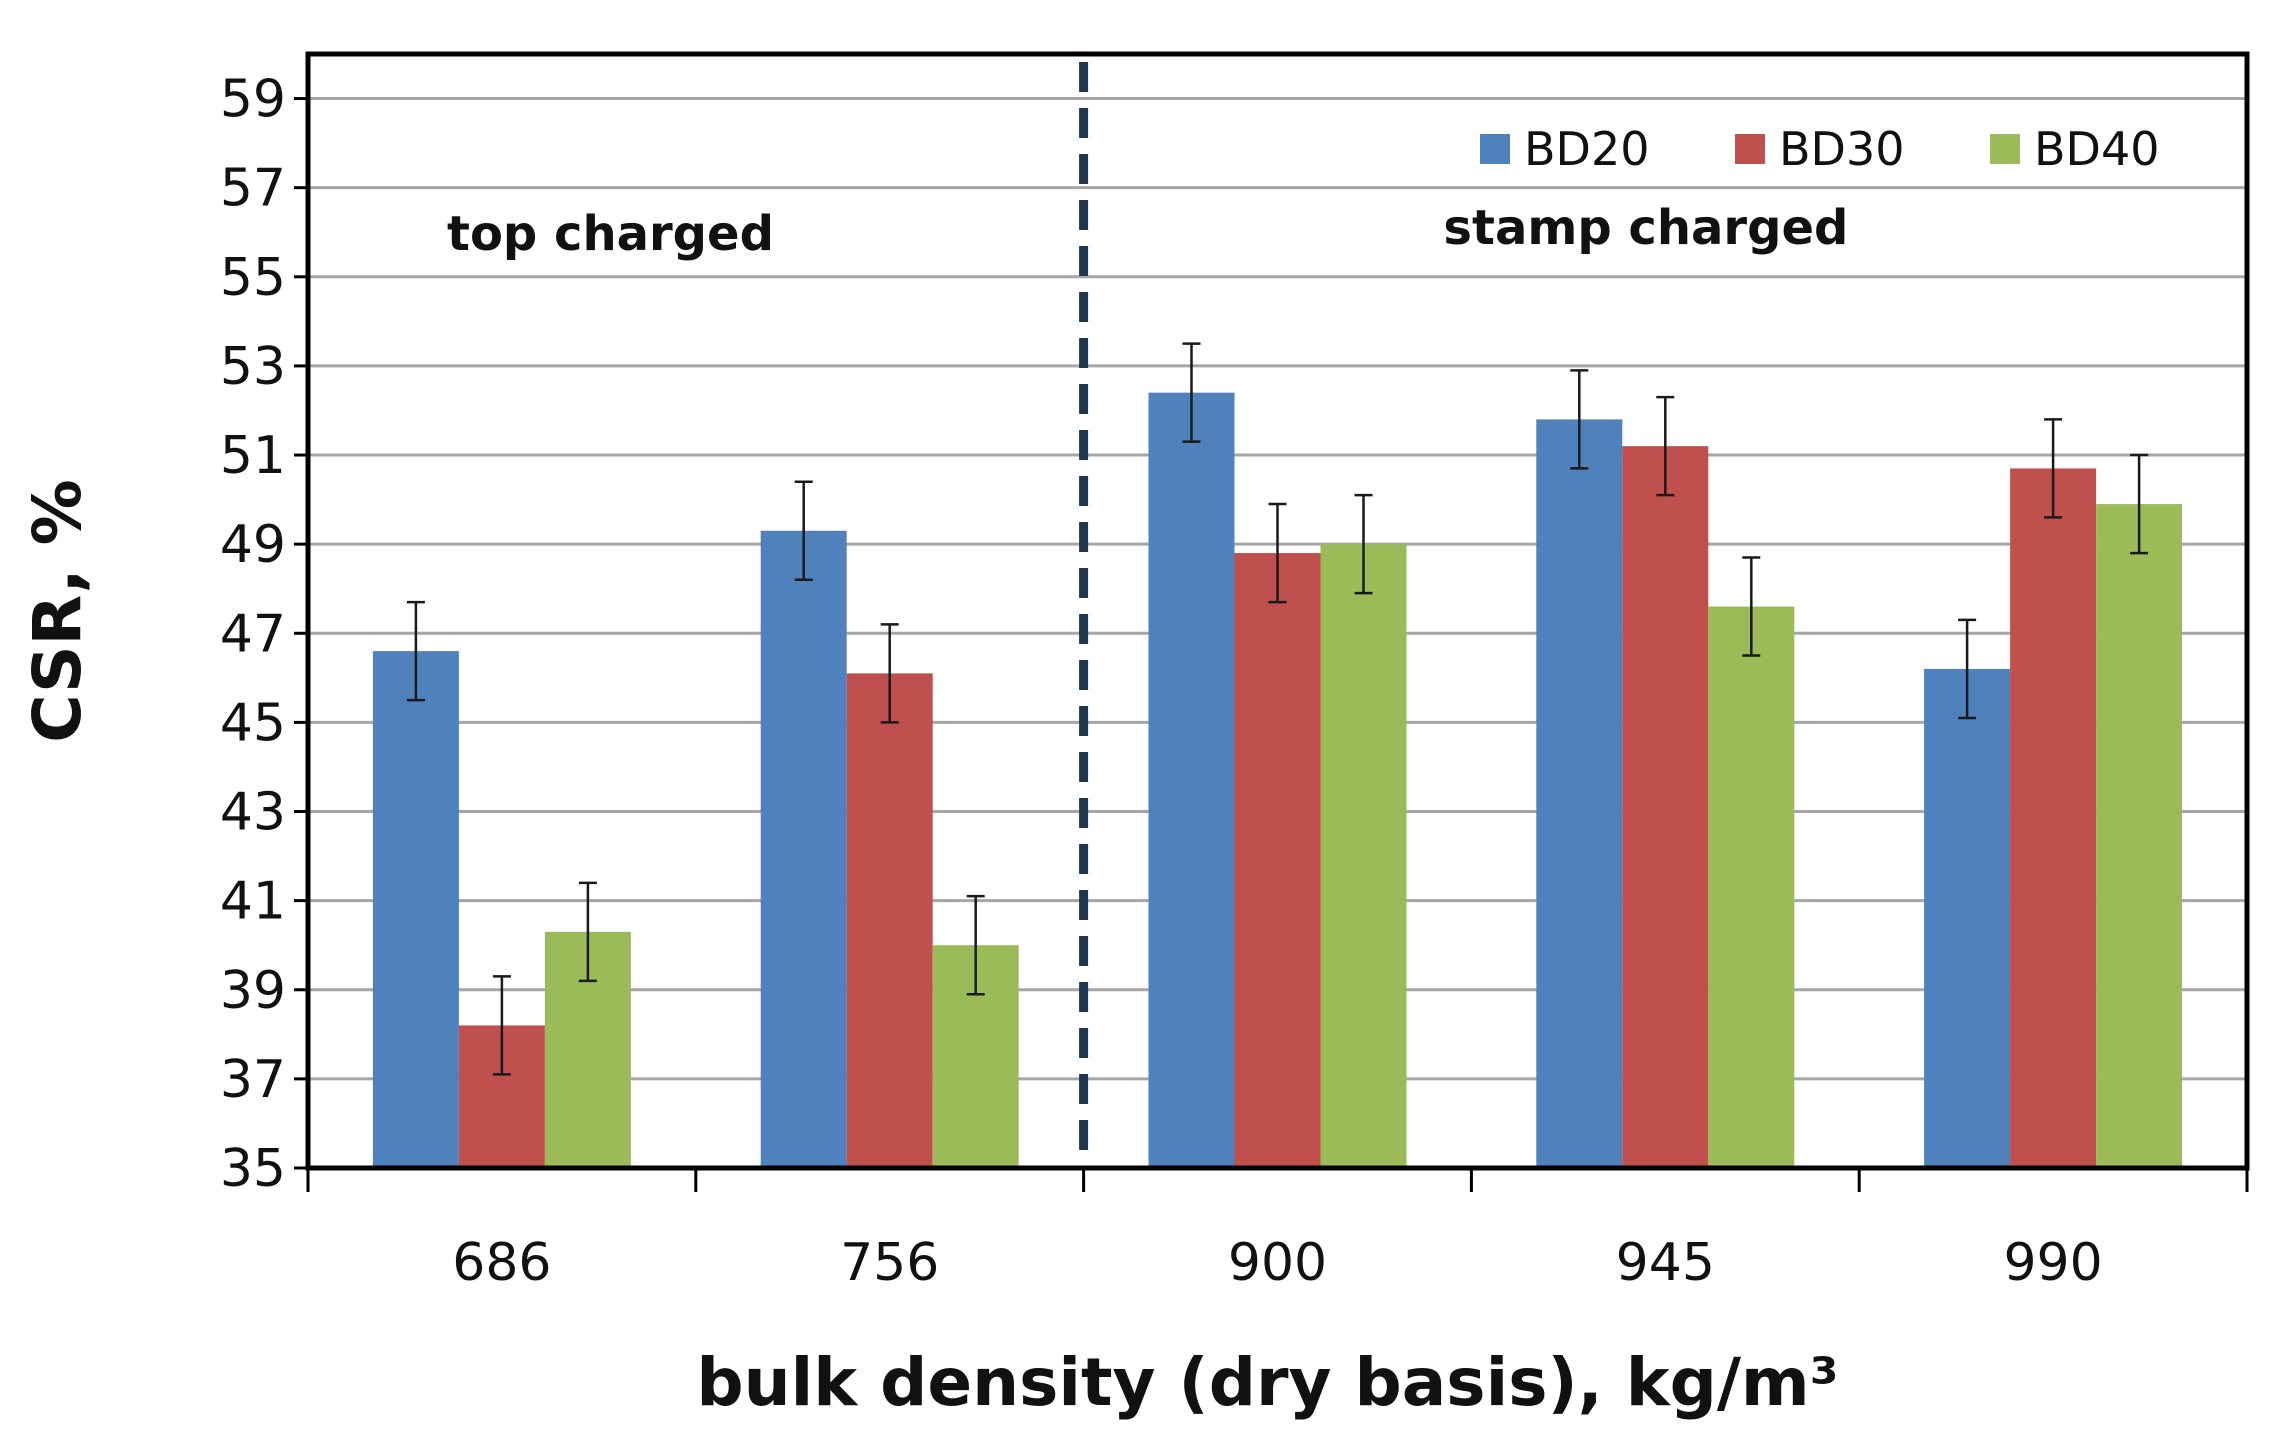  I want to click on x-axis-title: bulk density (dry basis), kg/m³, so click(1267, 1382).